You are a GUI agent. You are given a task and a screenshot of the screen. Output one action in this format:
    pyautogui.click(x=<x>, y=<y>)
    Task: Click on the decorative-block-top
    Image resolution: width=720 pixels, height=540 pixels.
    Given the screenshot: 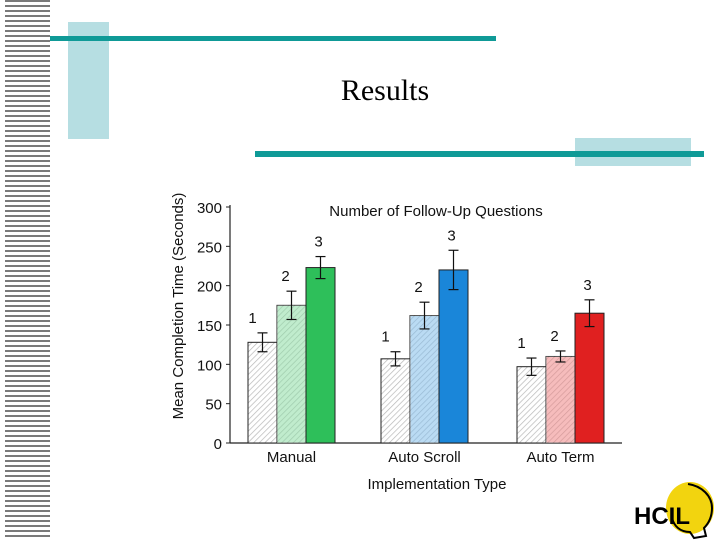 What is the action you would take?
    pyautogui.click(x=88, y=80)
    